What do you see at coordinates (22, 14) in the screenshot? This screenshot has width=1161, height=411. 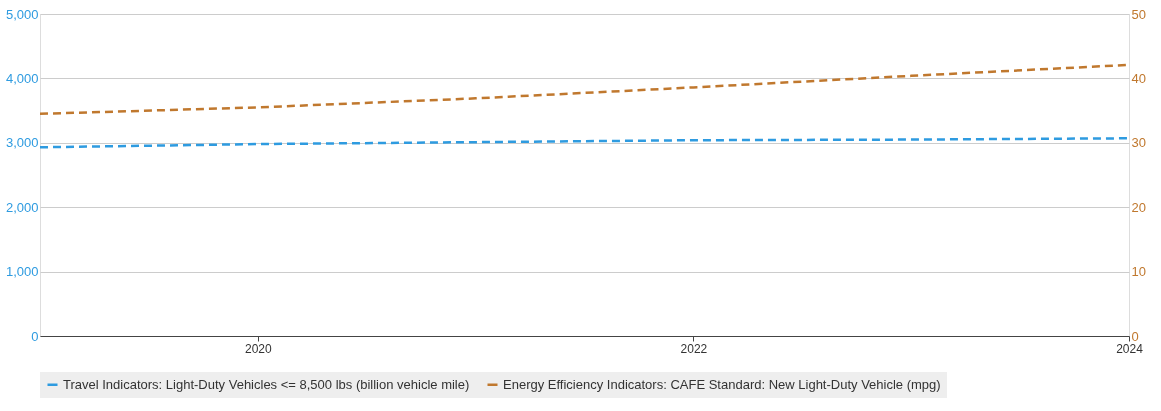 I see `y-tick-label: 5,000` at bounding box center [22, 14].